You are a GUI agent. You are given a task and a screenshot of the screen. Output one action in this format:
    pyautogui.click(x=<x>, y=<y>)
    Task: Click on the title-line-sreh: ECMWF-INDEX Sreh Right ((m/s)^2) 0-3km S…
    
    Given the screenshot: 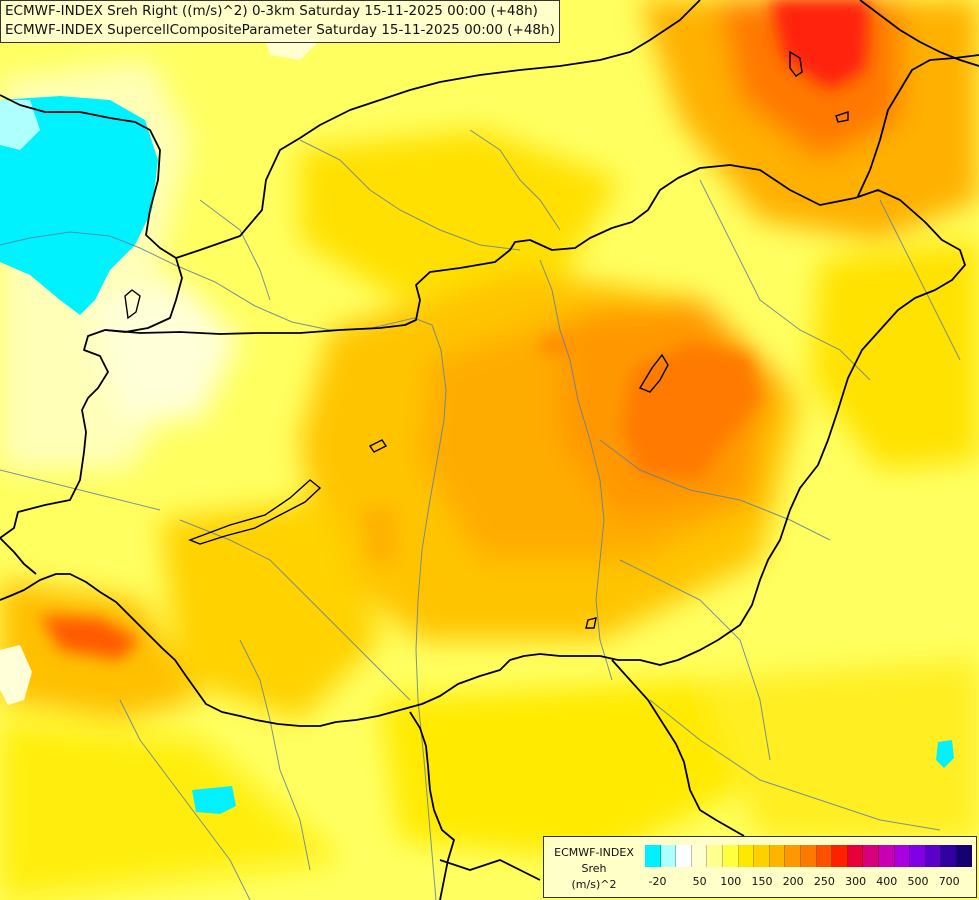 What is the action you would take?
    pyautogui.click(x=271, y=11)
    